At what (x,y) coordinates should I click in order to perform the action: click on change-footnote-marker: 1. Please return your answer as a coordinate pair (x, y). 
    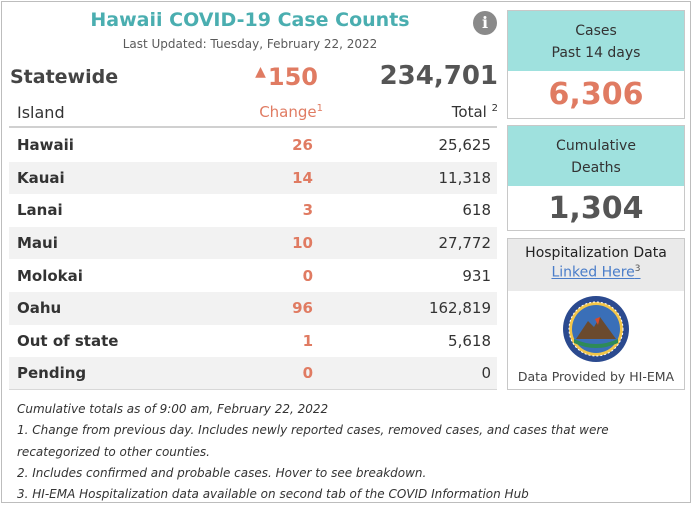
    Looking at the image, I should click on (319, 108).